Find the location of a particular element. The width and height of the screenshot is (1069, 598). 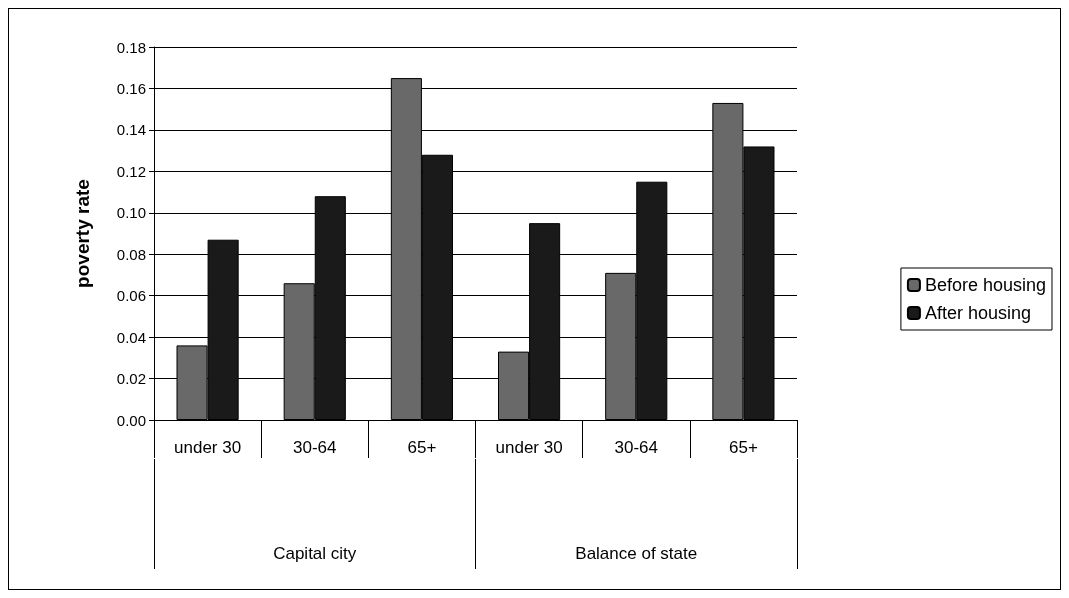

y-tick-label: 0.06 is located at coordinates (131, 296).